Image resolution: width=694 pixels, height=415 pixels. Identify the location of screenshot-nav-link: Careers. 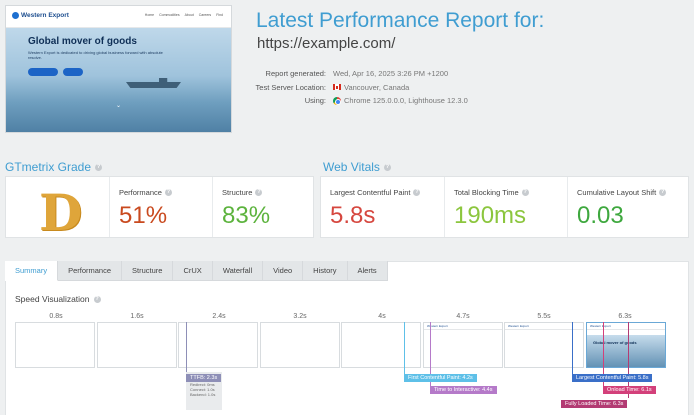
(205, 15).